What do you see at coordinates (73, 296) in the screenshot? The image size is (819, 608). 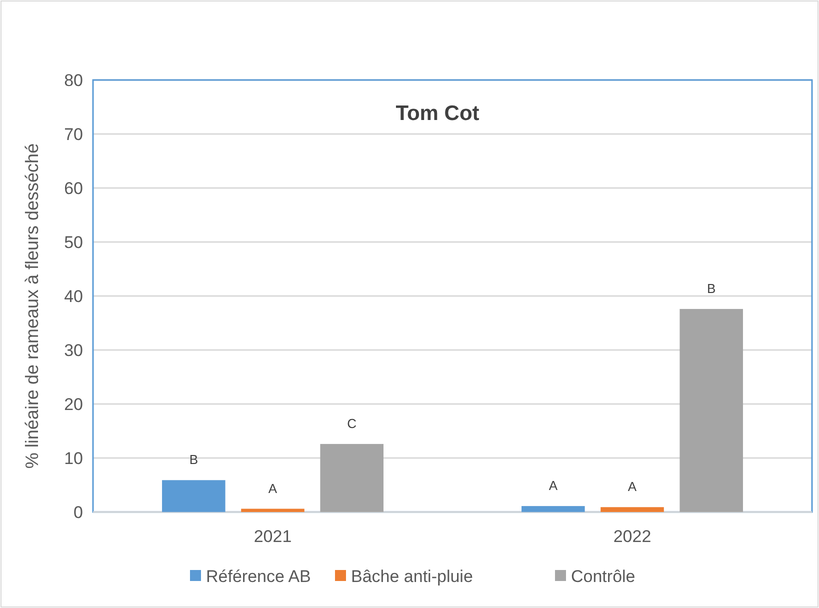 I see `y-tick-label: 40` at bounding box center [73, 296].